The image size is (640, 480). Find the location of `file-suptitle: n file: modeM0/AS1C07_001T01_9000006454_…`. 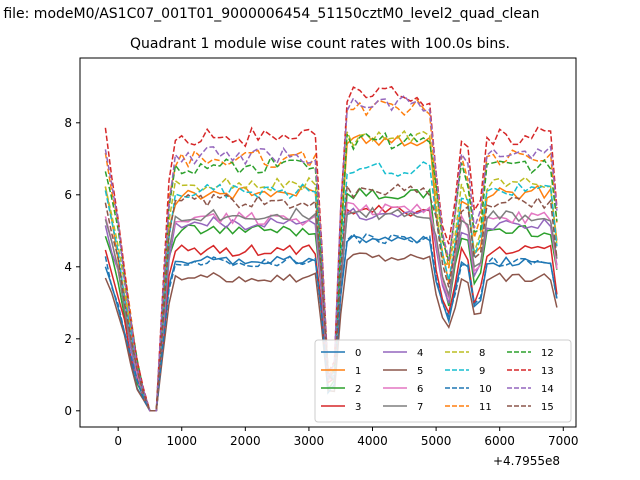

file-suptitle: n file: modeM0/AS1C07_001T01_9000006454_… is located at coordinates (270, 14).